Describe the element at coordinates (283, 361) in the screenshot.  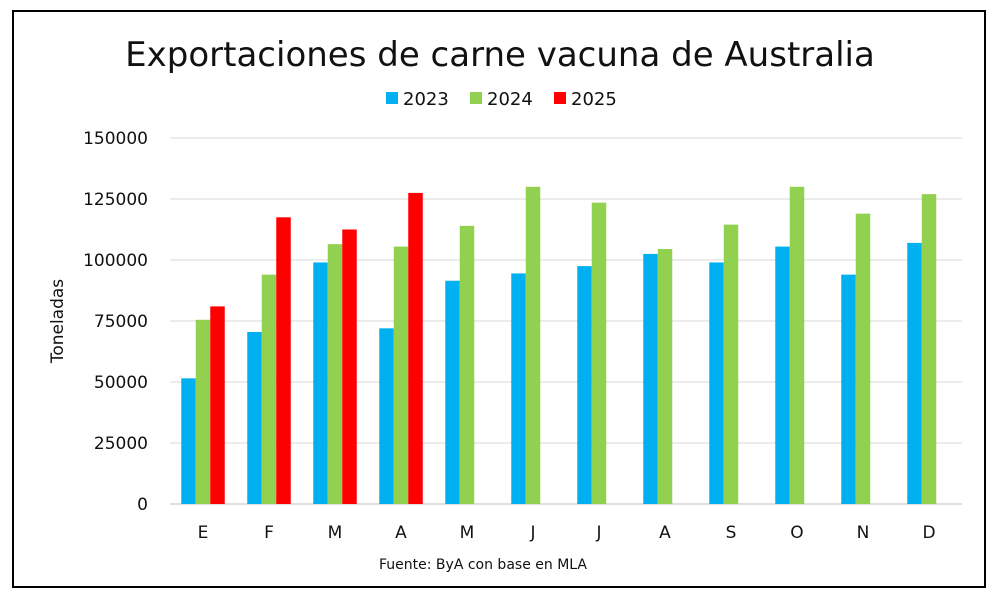
I see `bar-2025-F` at that location.